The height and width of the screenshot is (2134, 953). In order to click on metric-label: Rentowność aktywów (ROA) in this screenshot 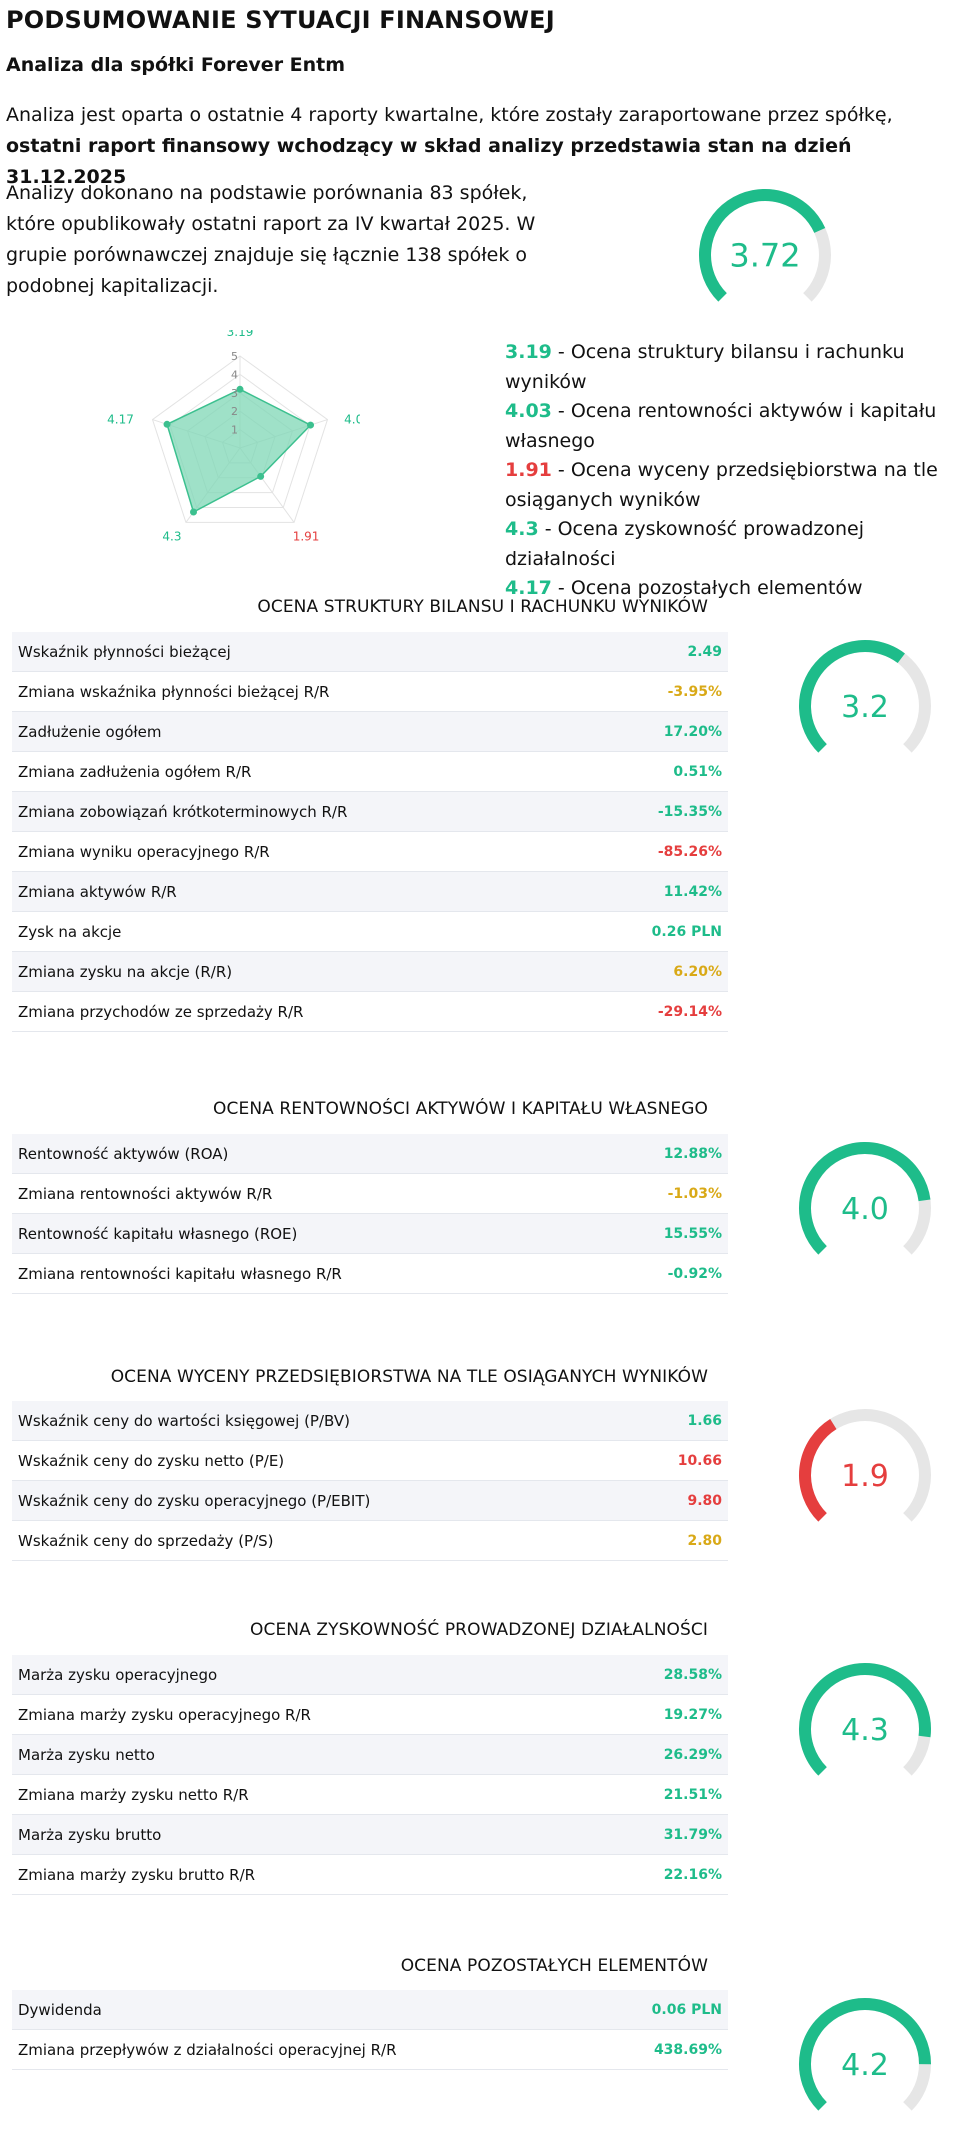, I will do `click(123, 1153)`.